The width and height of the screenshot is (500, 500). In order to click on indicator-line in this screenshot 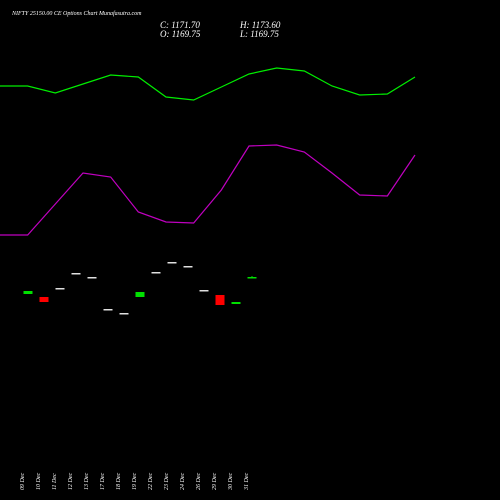, I will do `click(208, 84)`.